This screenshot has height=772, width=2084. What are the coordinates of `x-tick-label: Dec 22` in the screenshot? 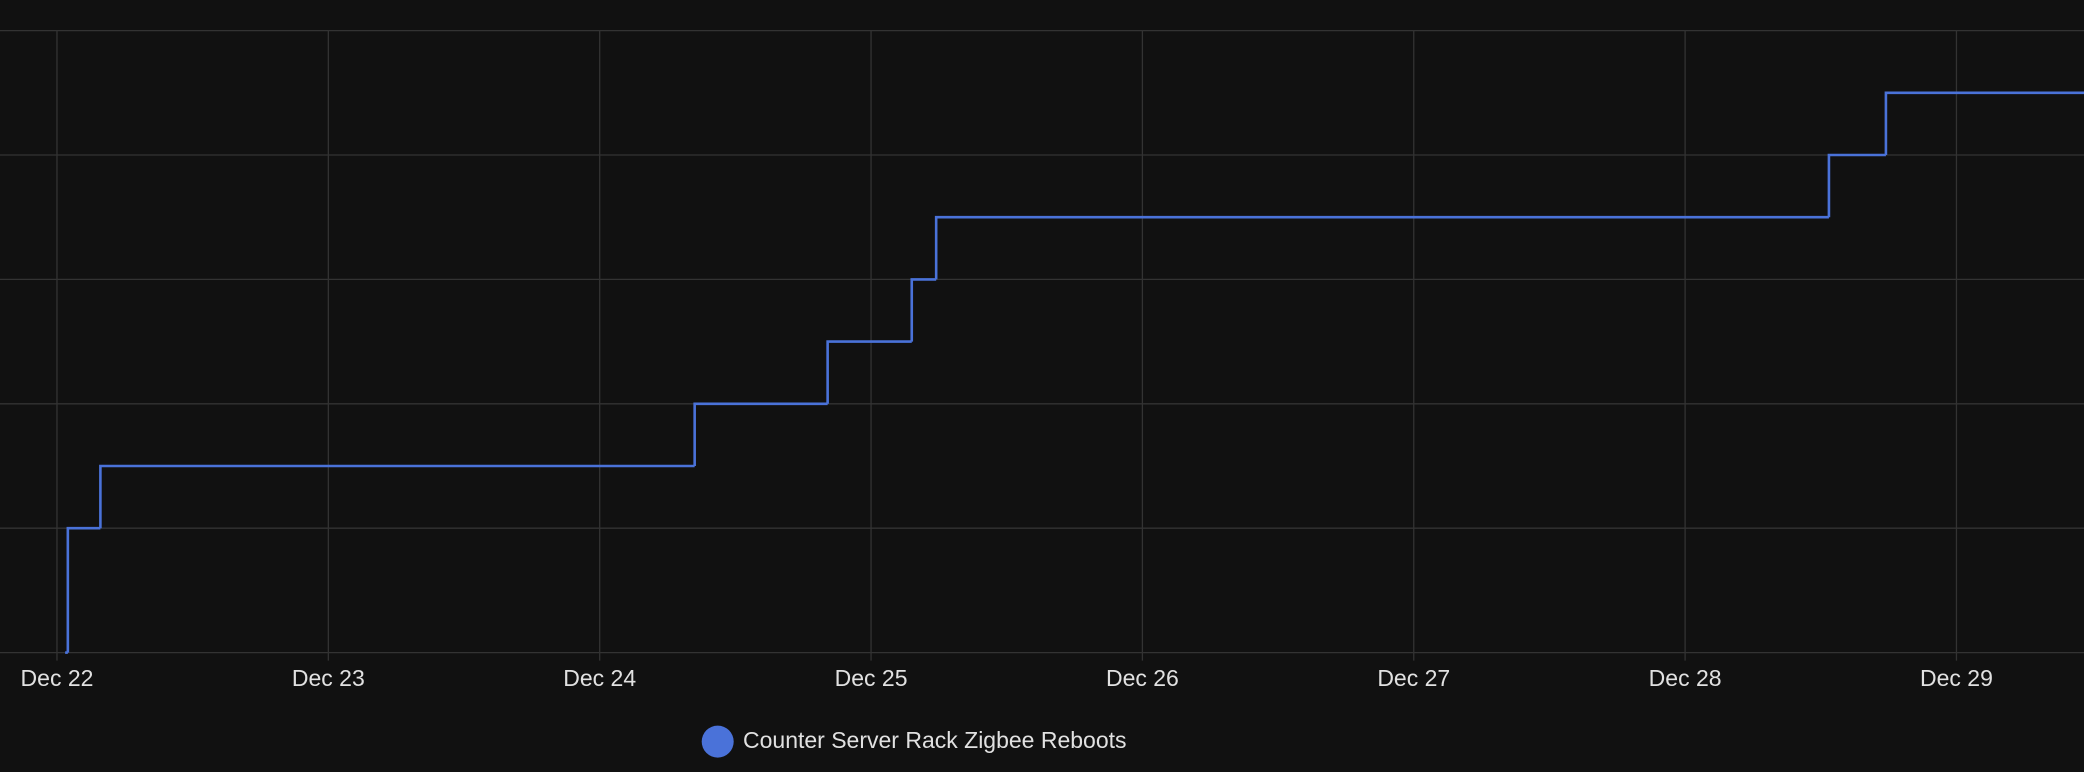 It's located at (57, 678).